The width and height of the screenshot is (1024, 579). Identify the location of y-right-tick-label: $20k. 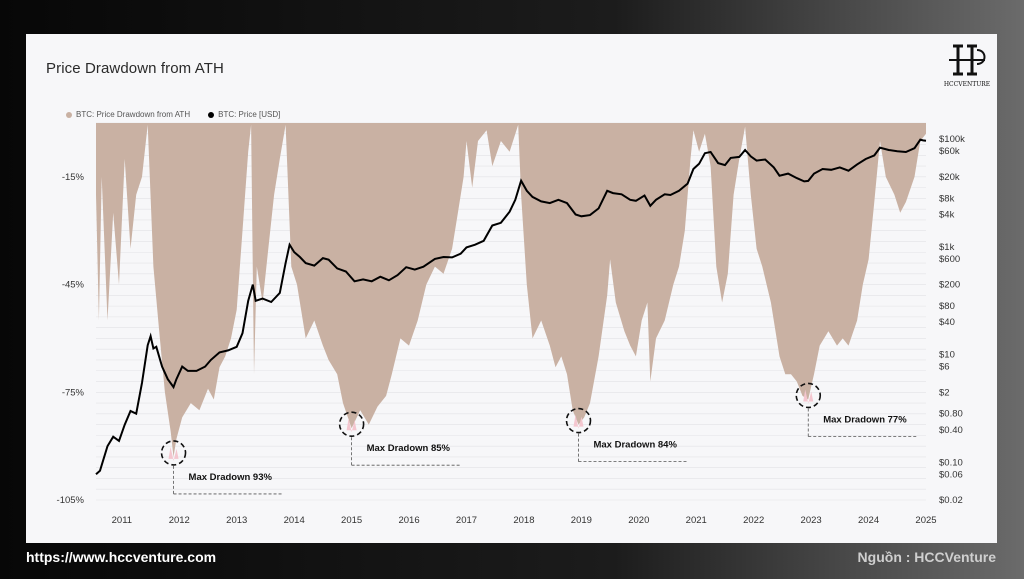
(949, 177).